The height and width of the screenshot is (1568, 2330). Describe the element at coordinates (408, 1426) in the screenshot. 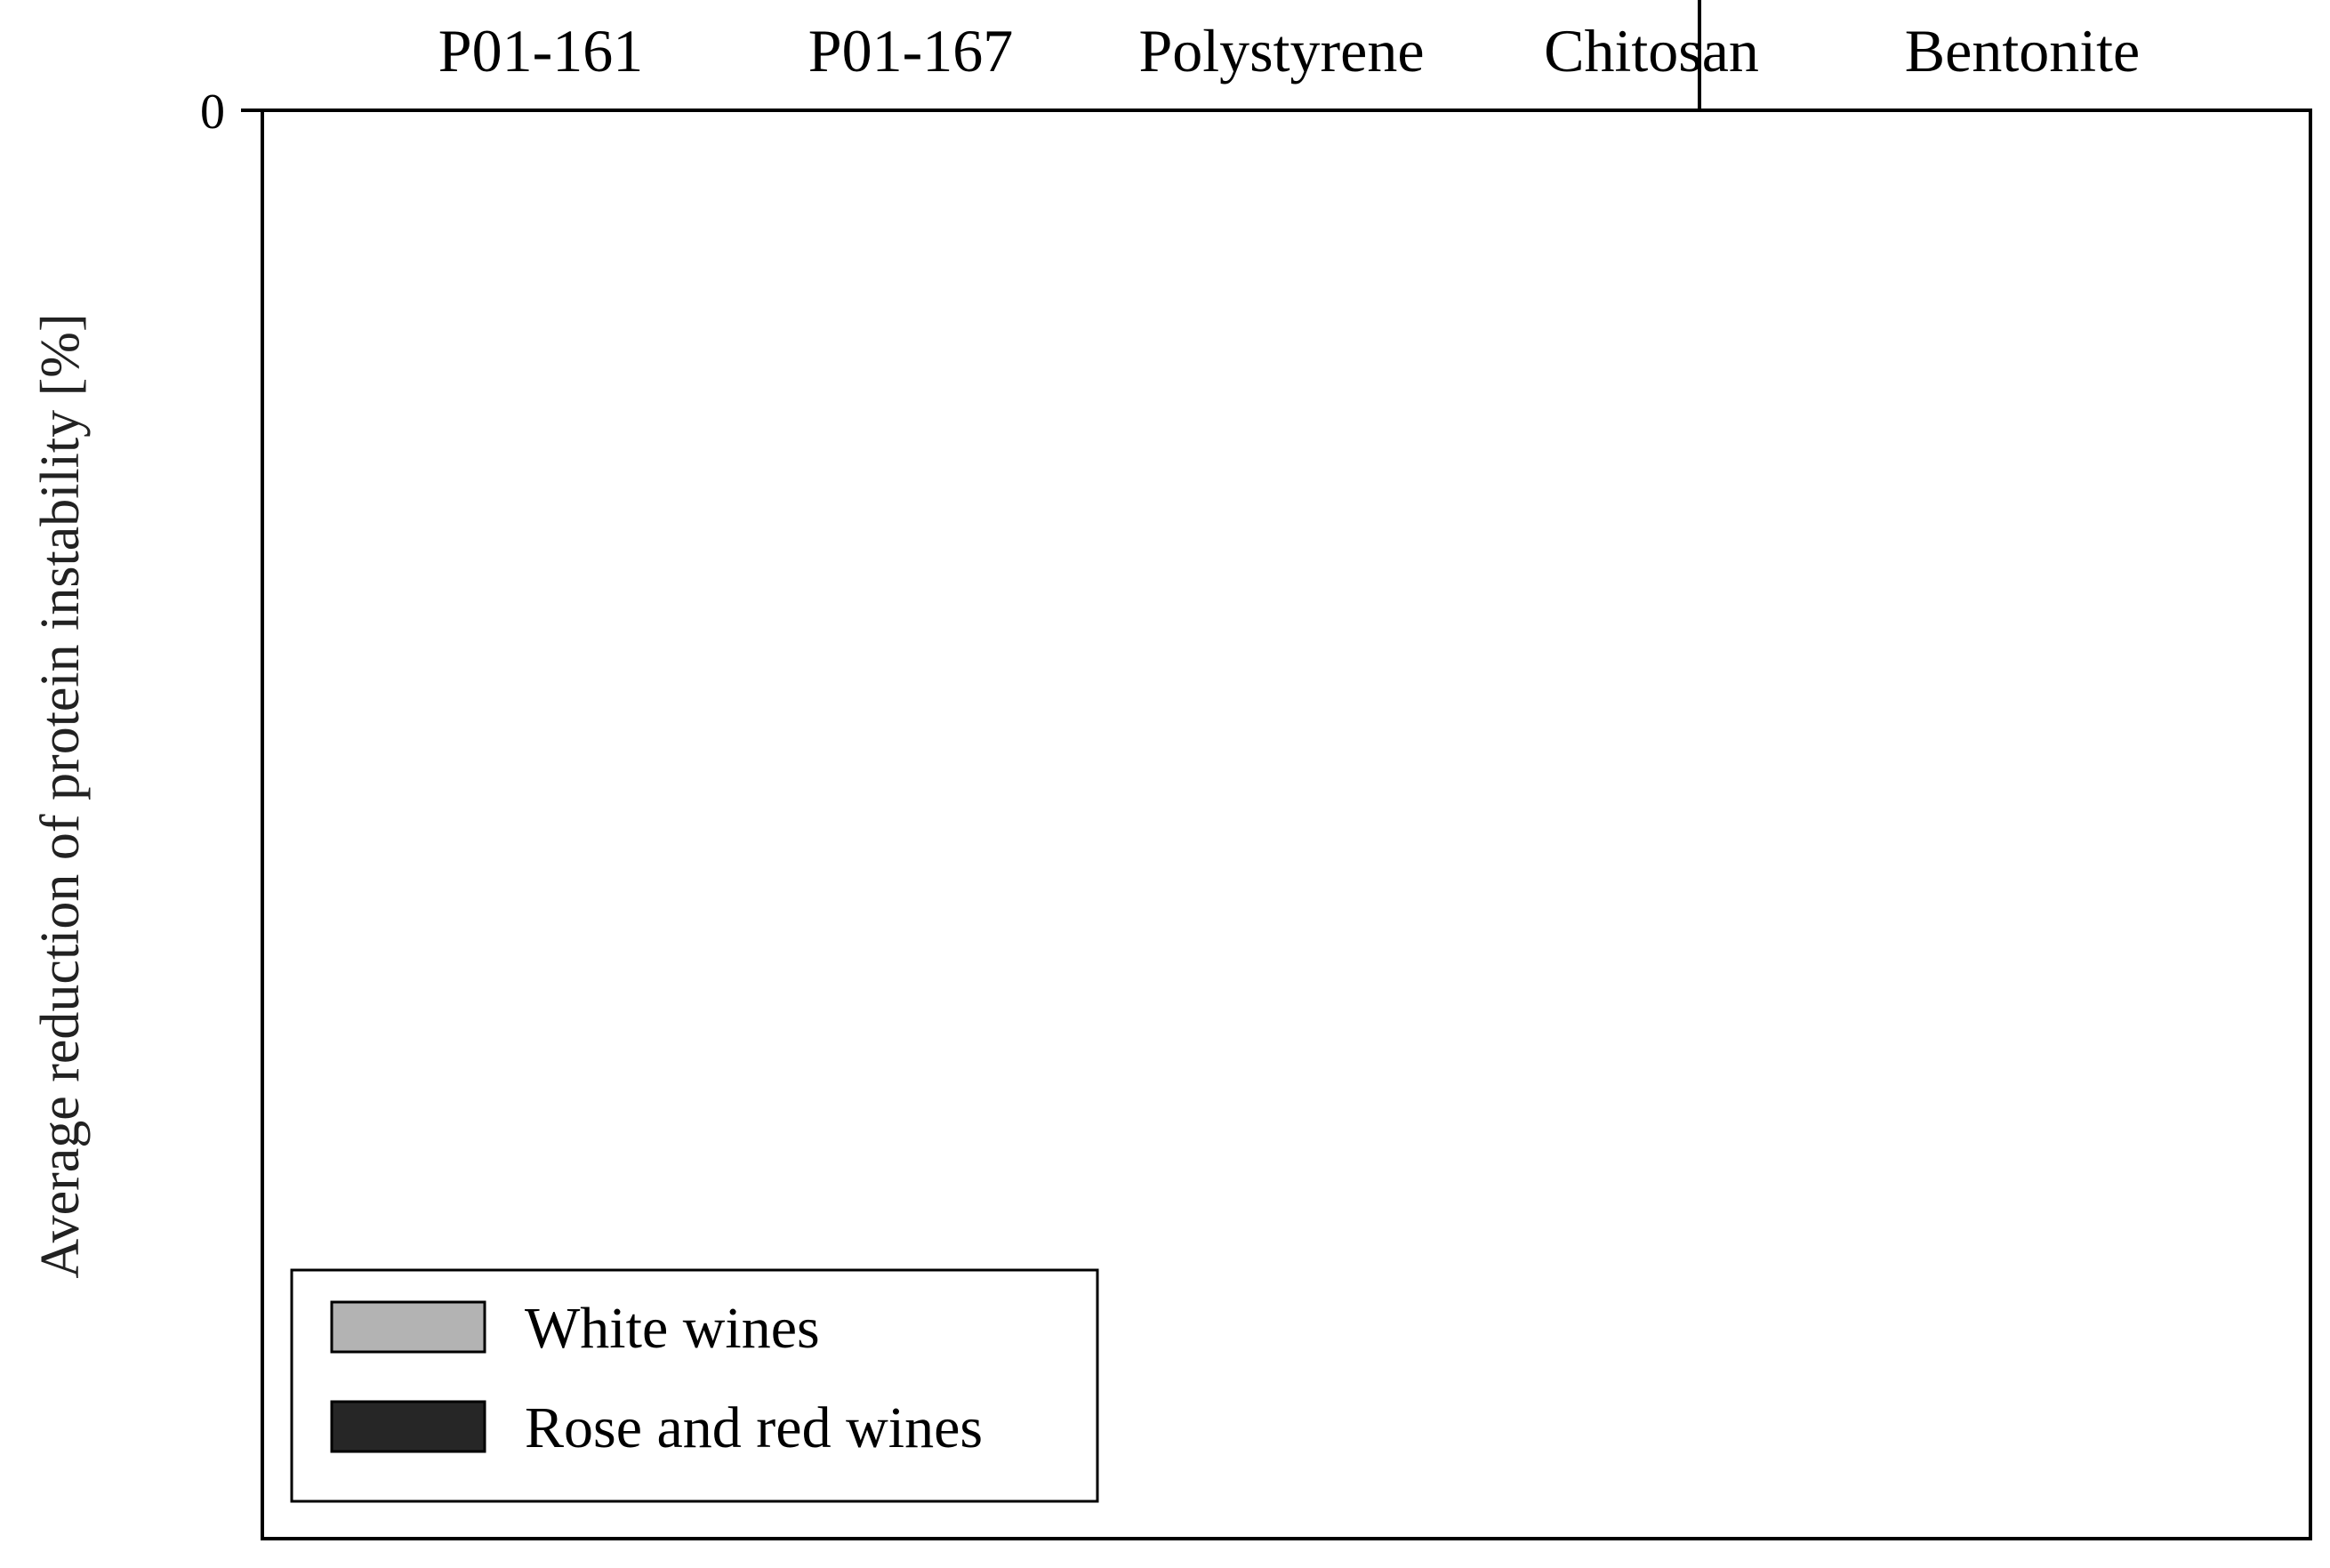

I see `legend-swatch-rose-red-wine` at that location.